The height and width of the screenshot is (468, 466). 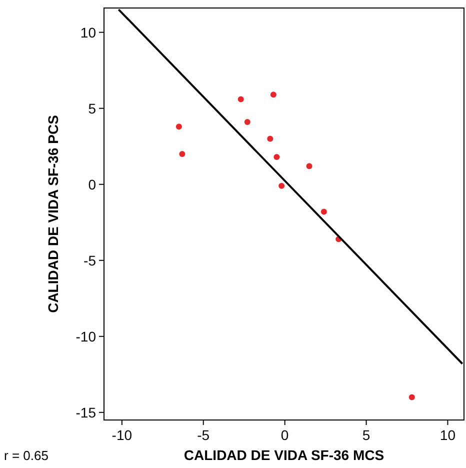 What do you see at coordinates (26, 455) in the screenshot?
I see `text: r = 0.65` at bounding box center [26, 455].